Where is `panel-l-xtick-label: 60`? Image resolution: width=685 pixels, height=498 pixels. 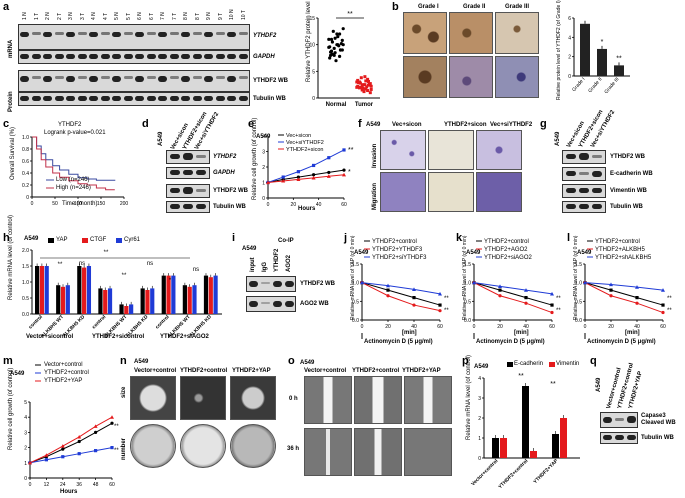
panel-l-xtick-label: 60 is located at coordinates (663, 327).